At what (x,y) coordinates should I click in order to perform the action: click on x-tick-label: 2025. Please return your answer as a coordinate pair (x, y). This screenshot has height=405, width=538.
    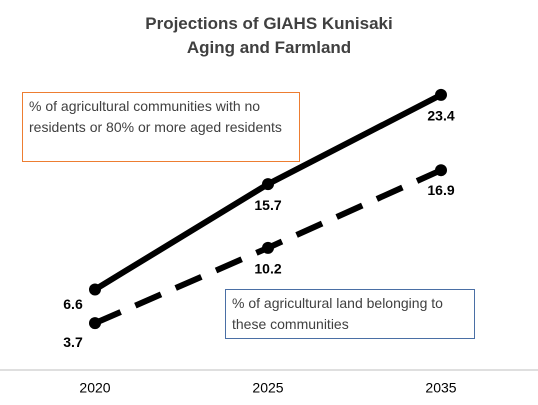
    Looking at the image, I should click on (267, 388).